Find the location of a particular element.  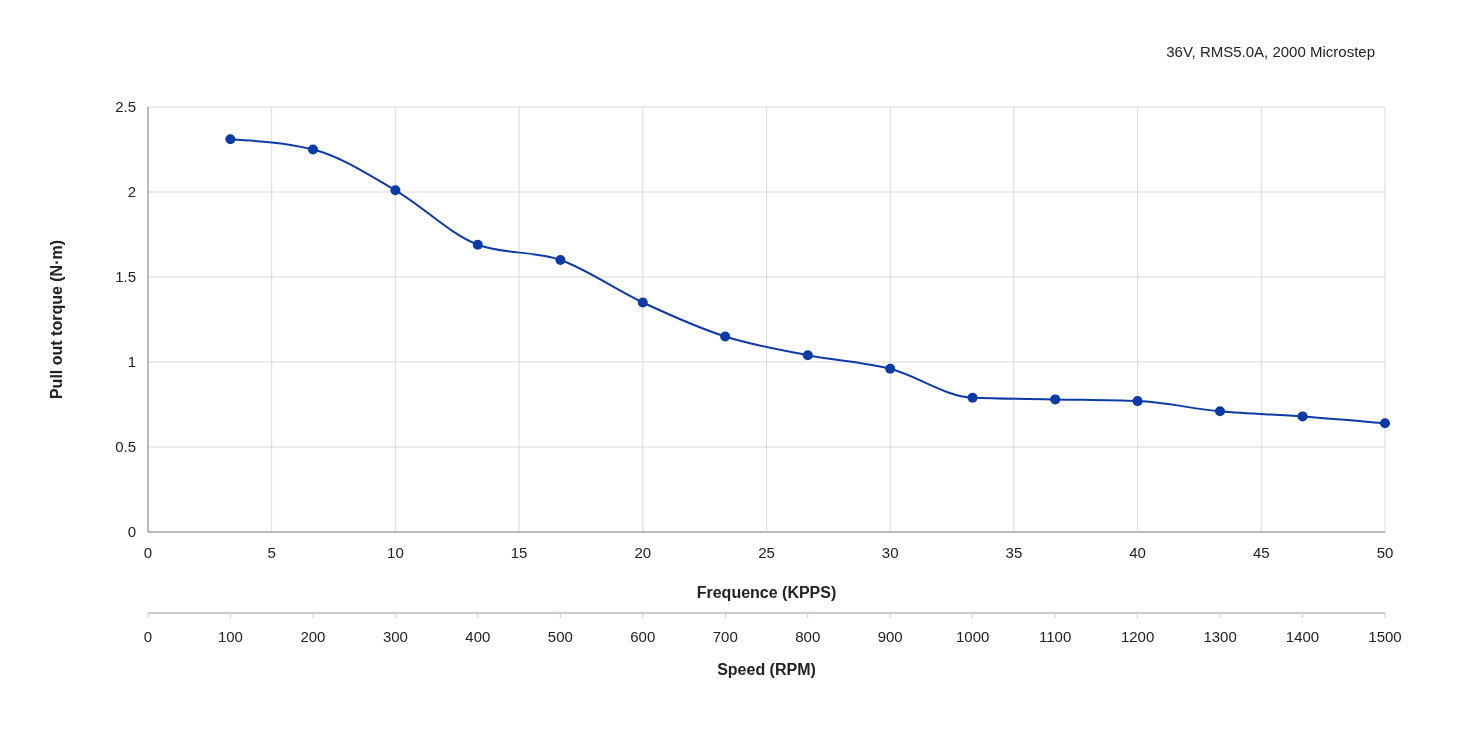

x2-tick-label: 300 is located at coordinates (395, 636).